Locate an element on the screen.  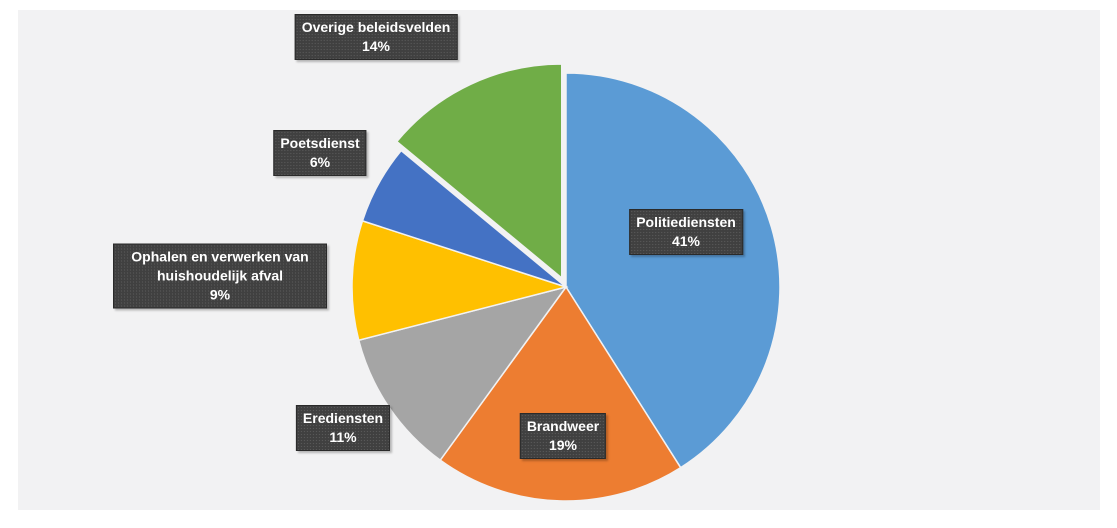
value-label: 14% is located at coordinates (376, 46).